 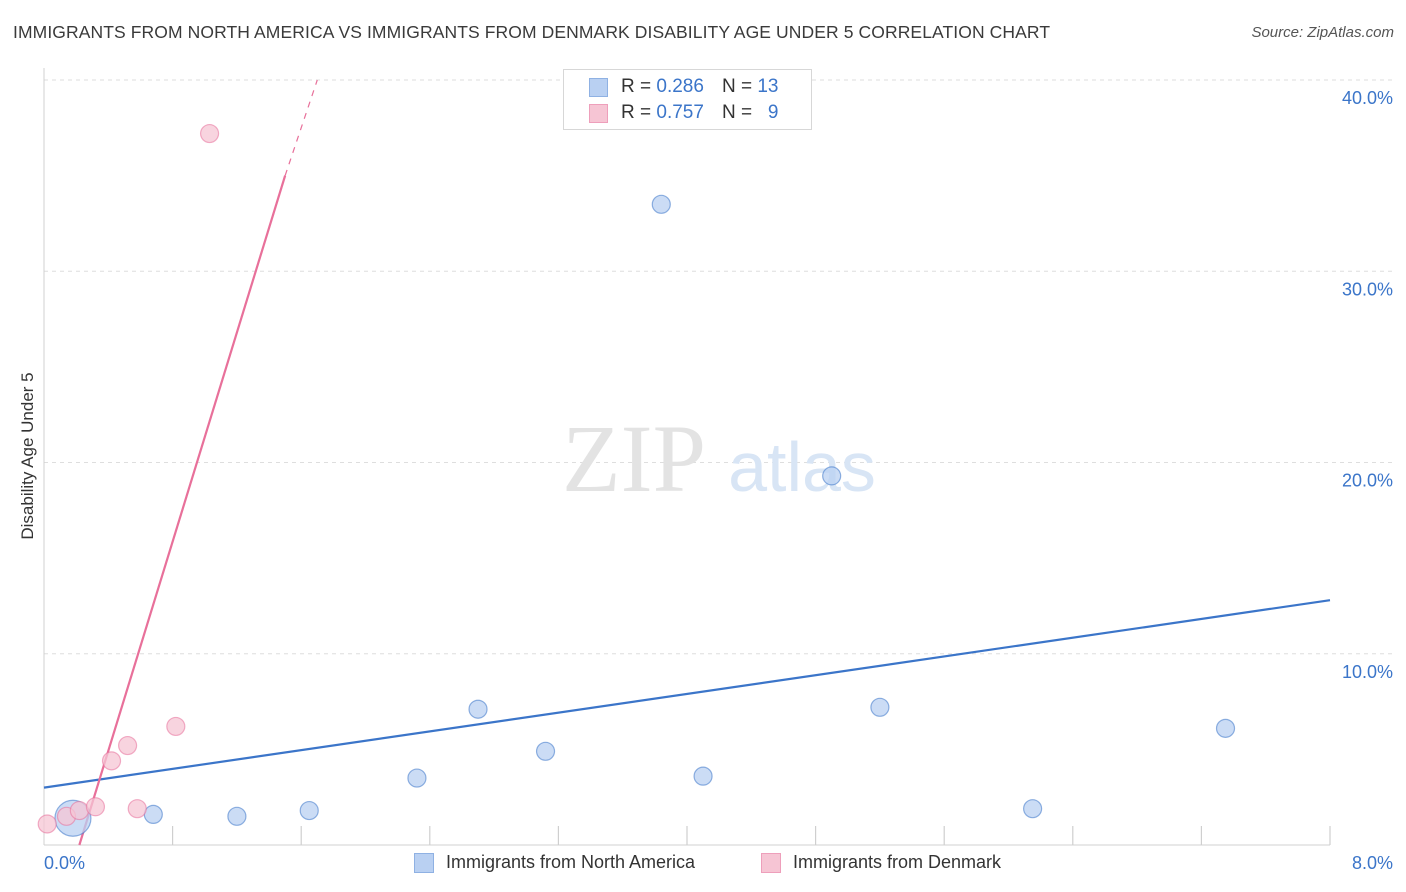 I want to click on legend-row-denmark: R = 0.757 N = 9, so click(x=683, y=113).